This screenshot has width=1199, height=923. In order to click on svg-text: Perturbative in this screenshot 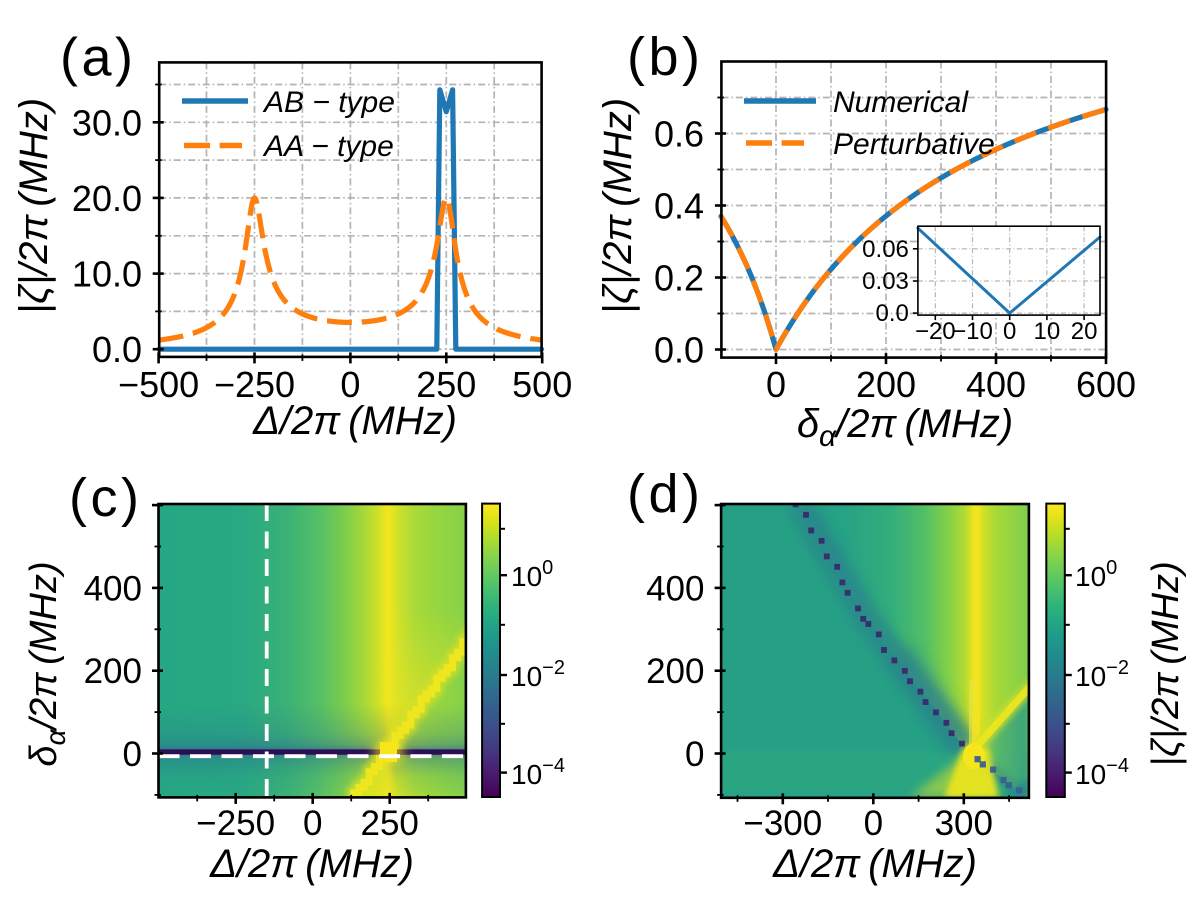, I will do `click(914, 144)`.